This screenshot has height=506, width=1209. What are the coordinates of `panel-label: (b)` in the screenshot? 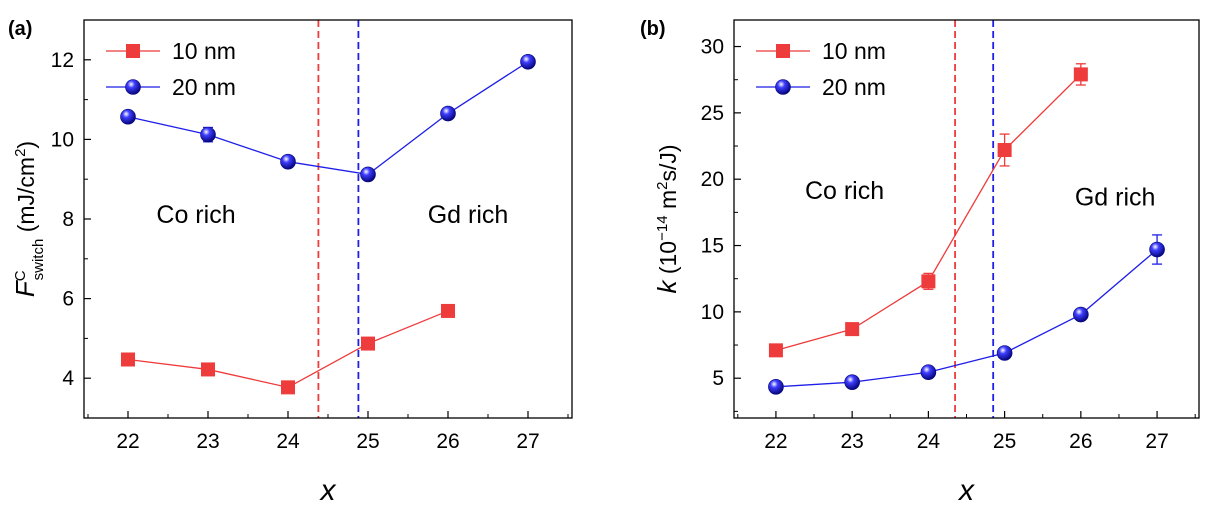 It's located at (653, 29).